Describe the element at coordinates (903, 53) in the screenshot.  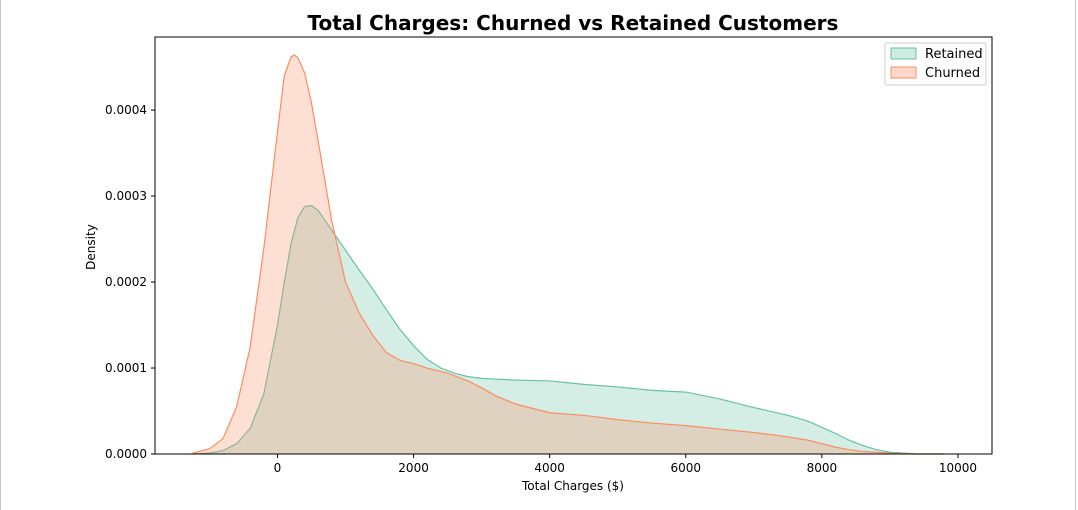
I see `legend-swatch-retained` at that location.